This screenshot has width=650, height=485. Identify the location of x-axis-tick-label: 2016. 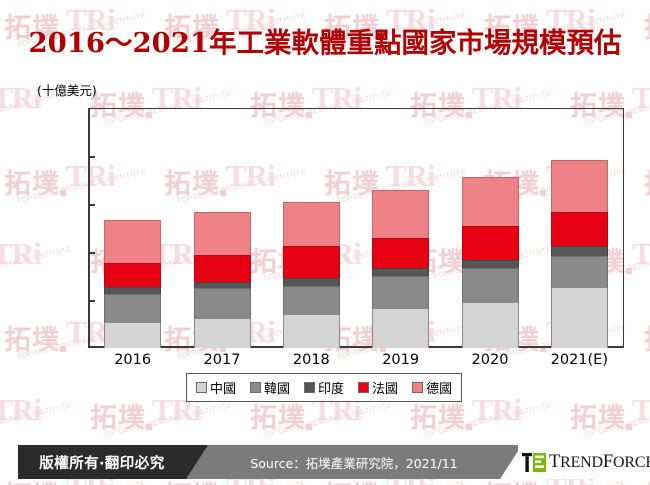
(133, 360).